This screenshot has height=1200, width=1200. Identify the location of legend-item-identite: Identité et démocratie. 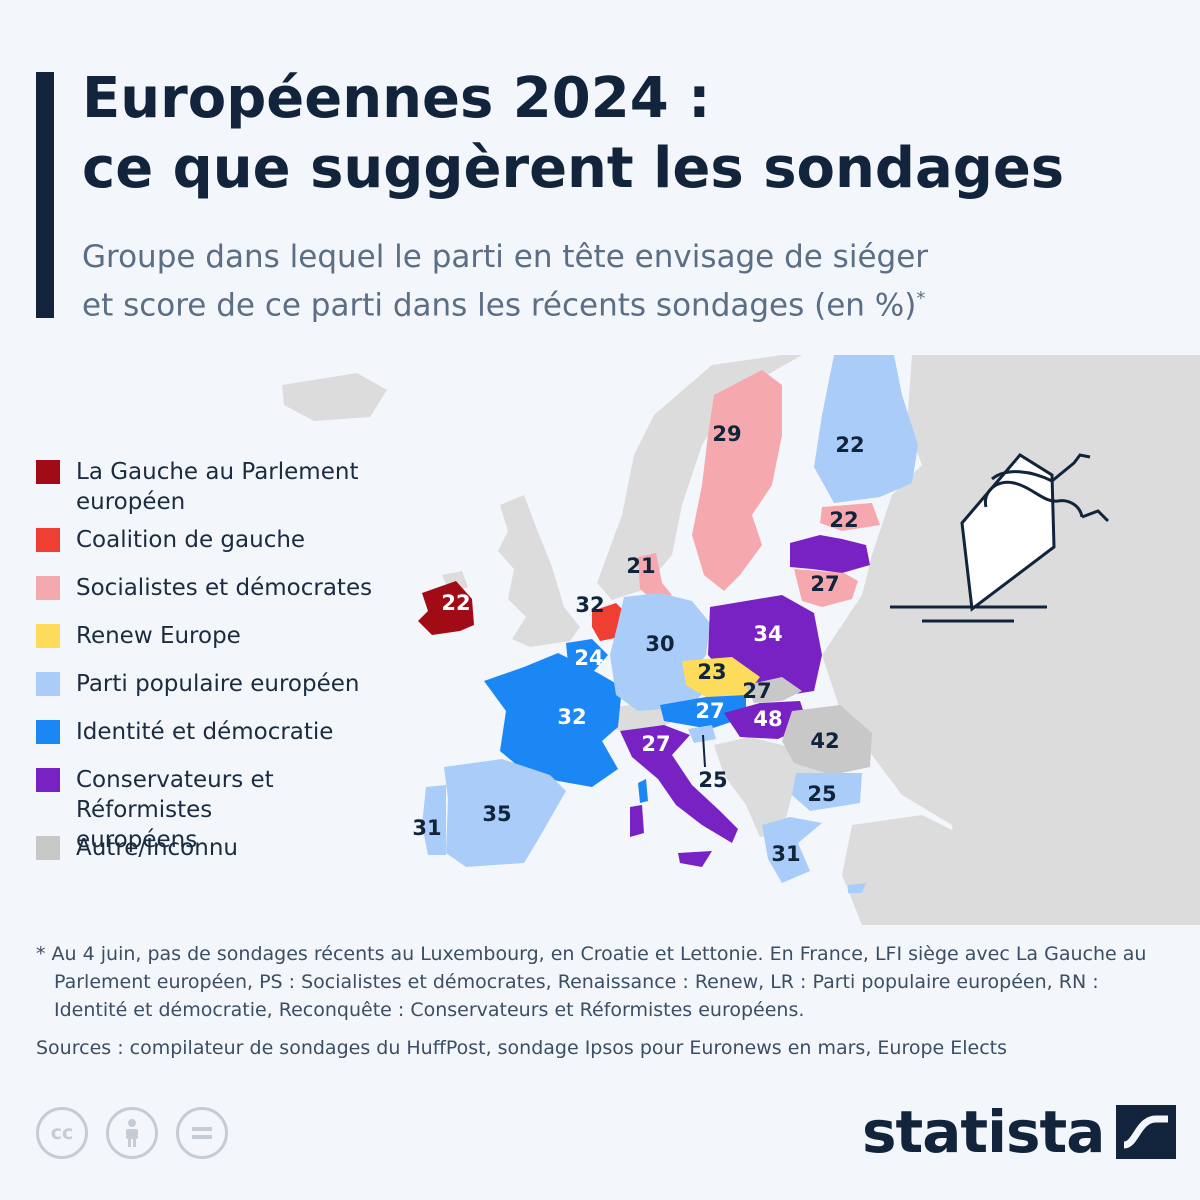
(206, 732).